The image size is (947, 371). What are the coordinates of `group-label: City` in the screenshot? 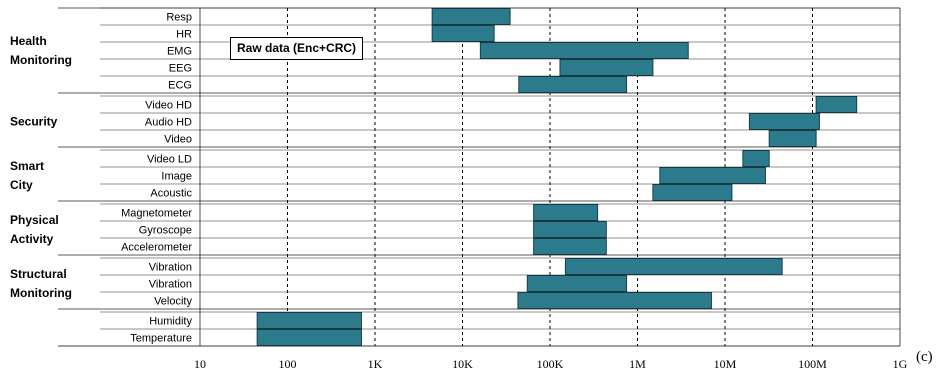 It's located at (21, 185).